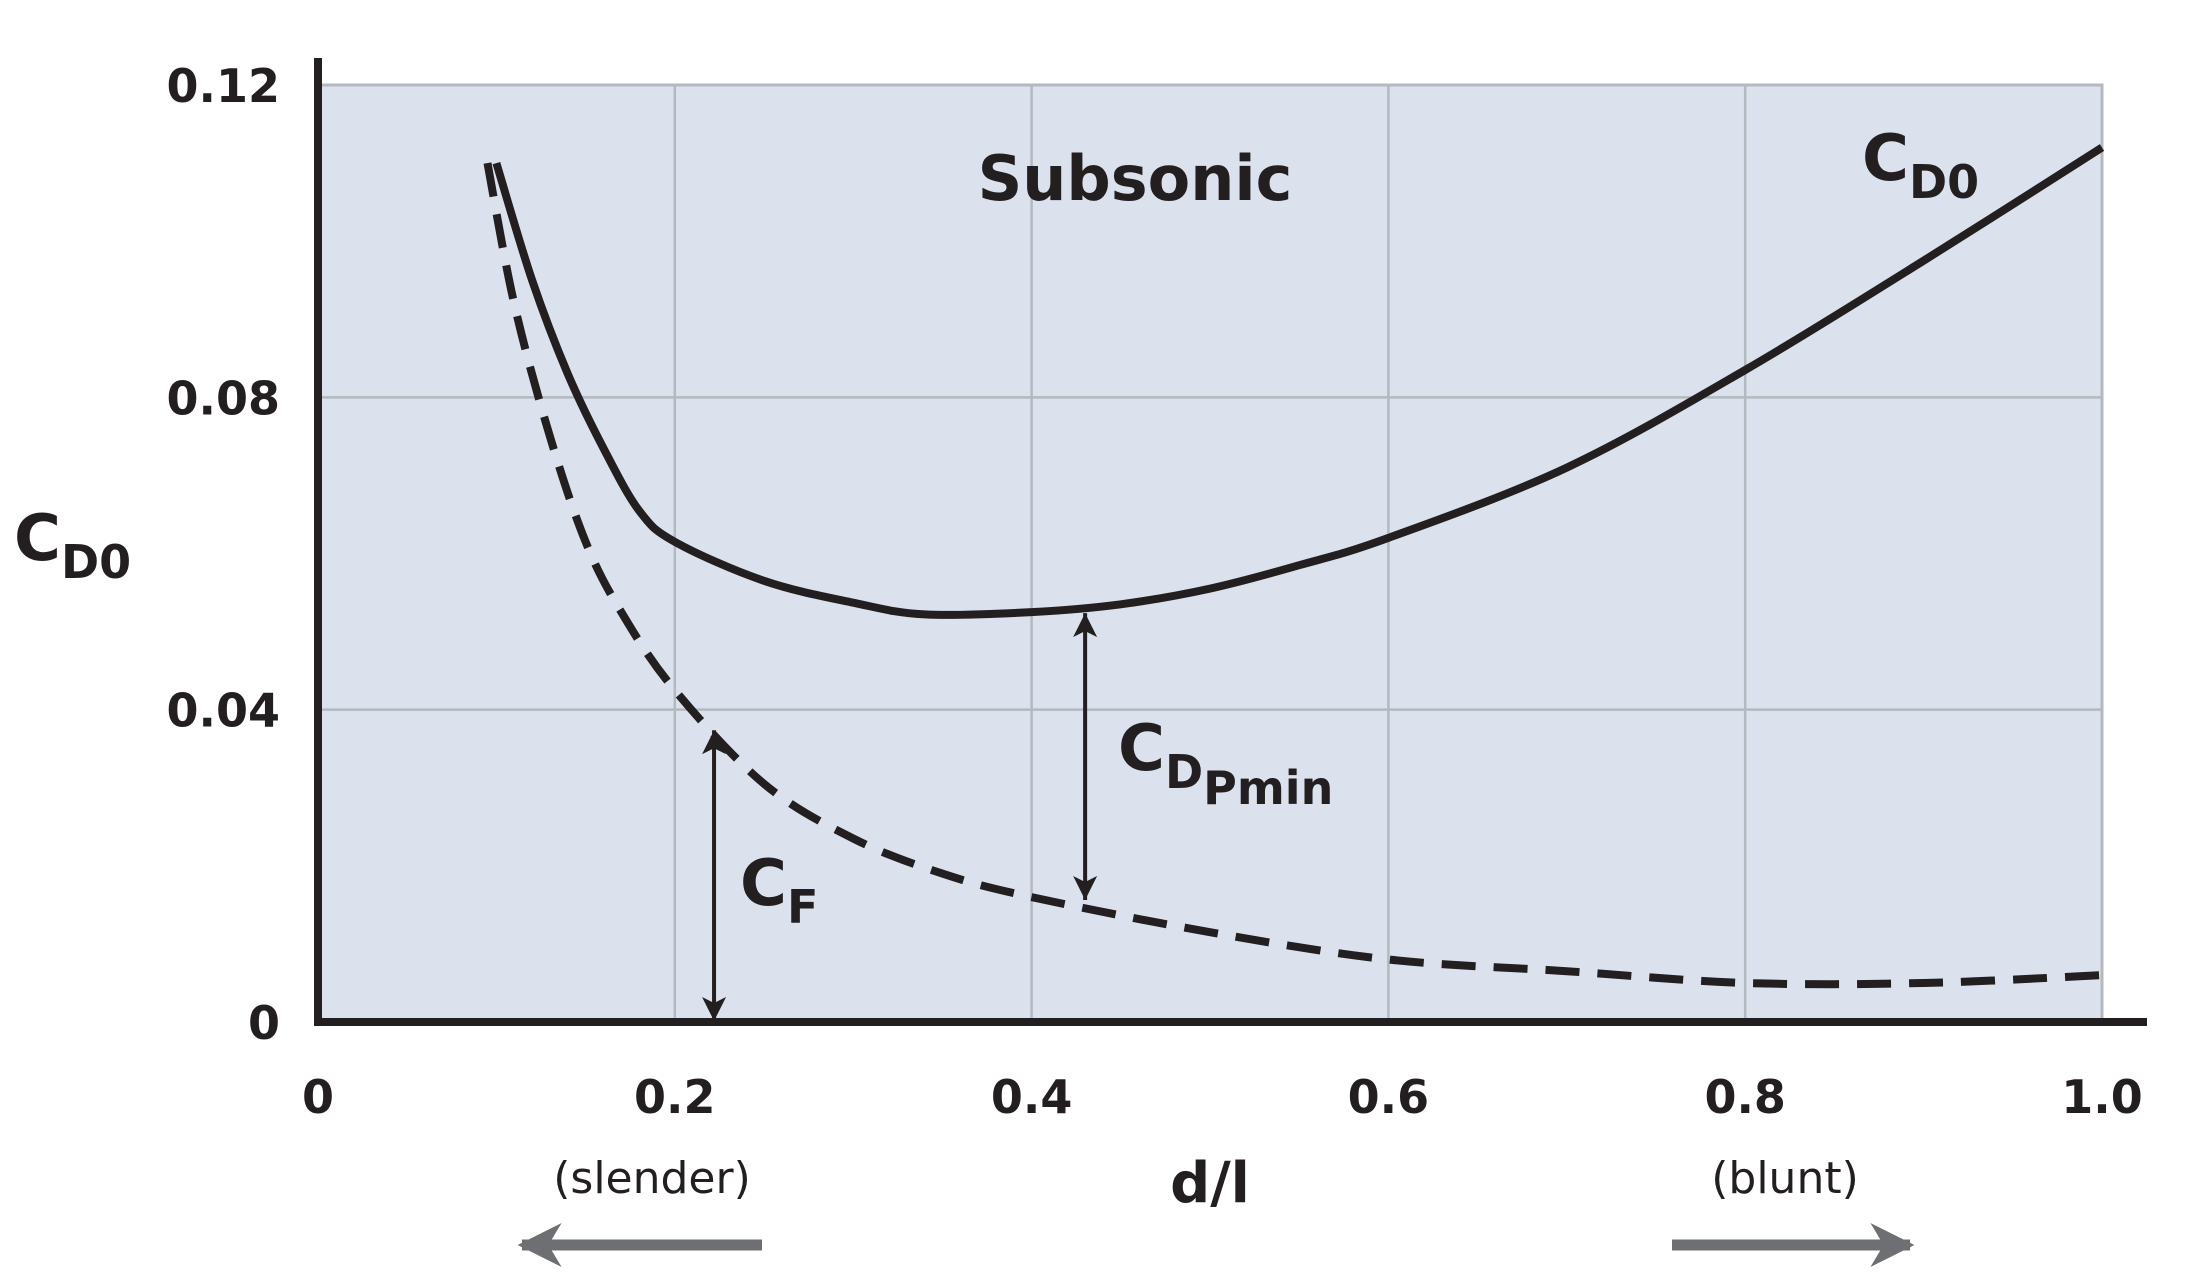 This screenshot has width=2193, height=1273. Describe the element at coordinates (37, 539) in the screenshot. I see `y-axis-title-main: C` at that location.